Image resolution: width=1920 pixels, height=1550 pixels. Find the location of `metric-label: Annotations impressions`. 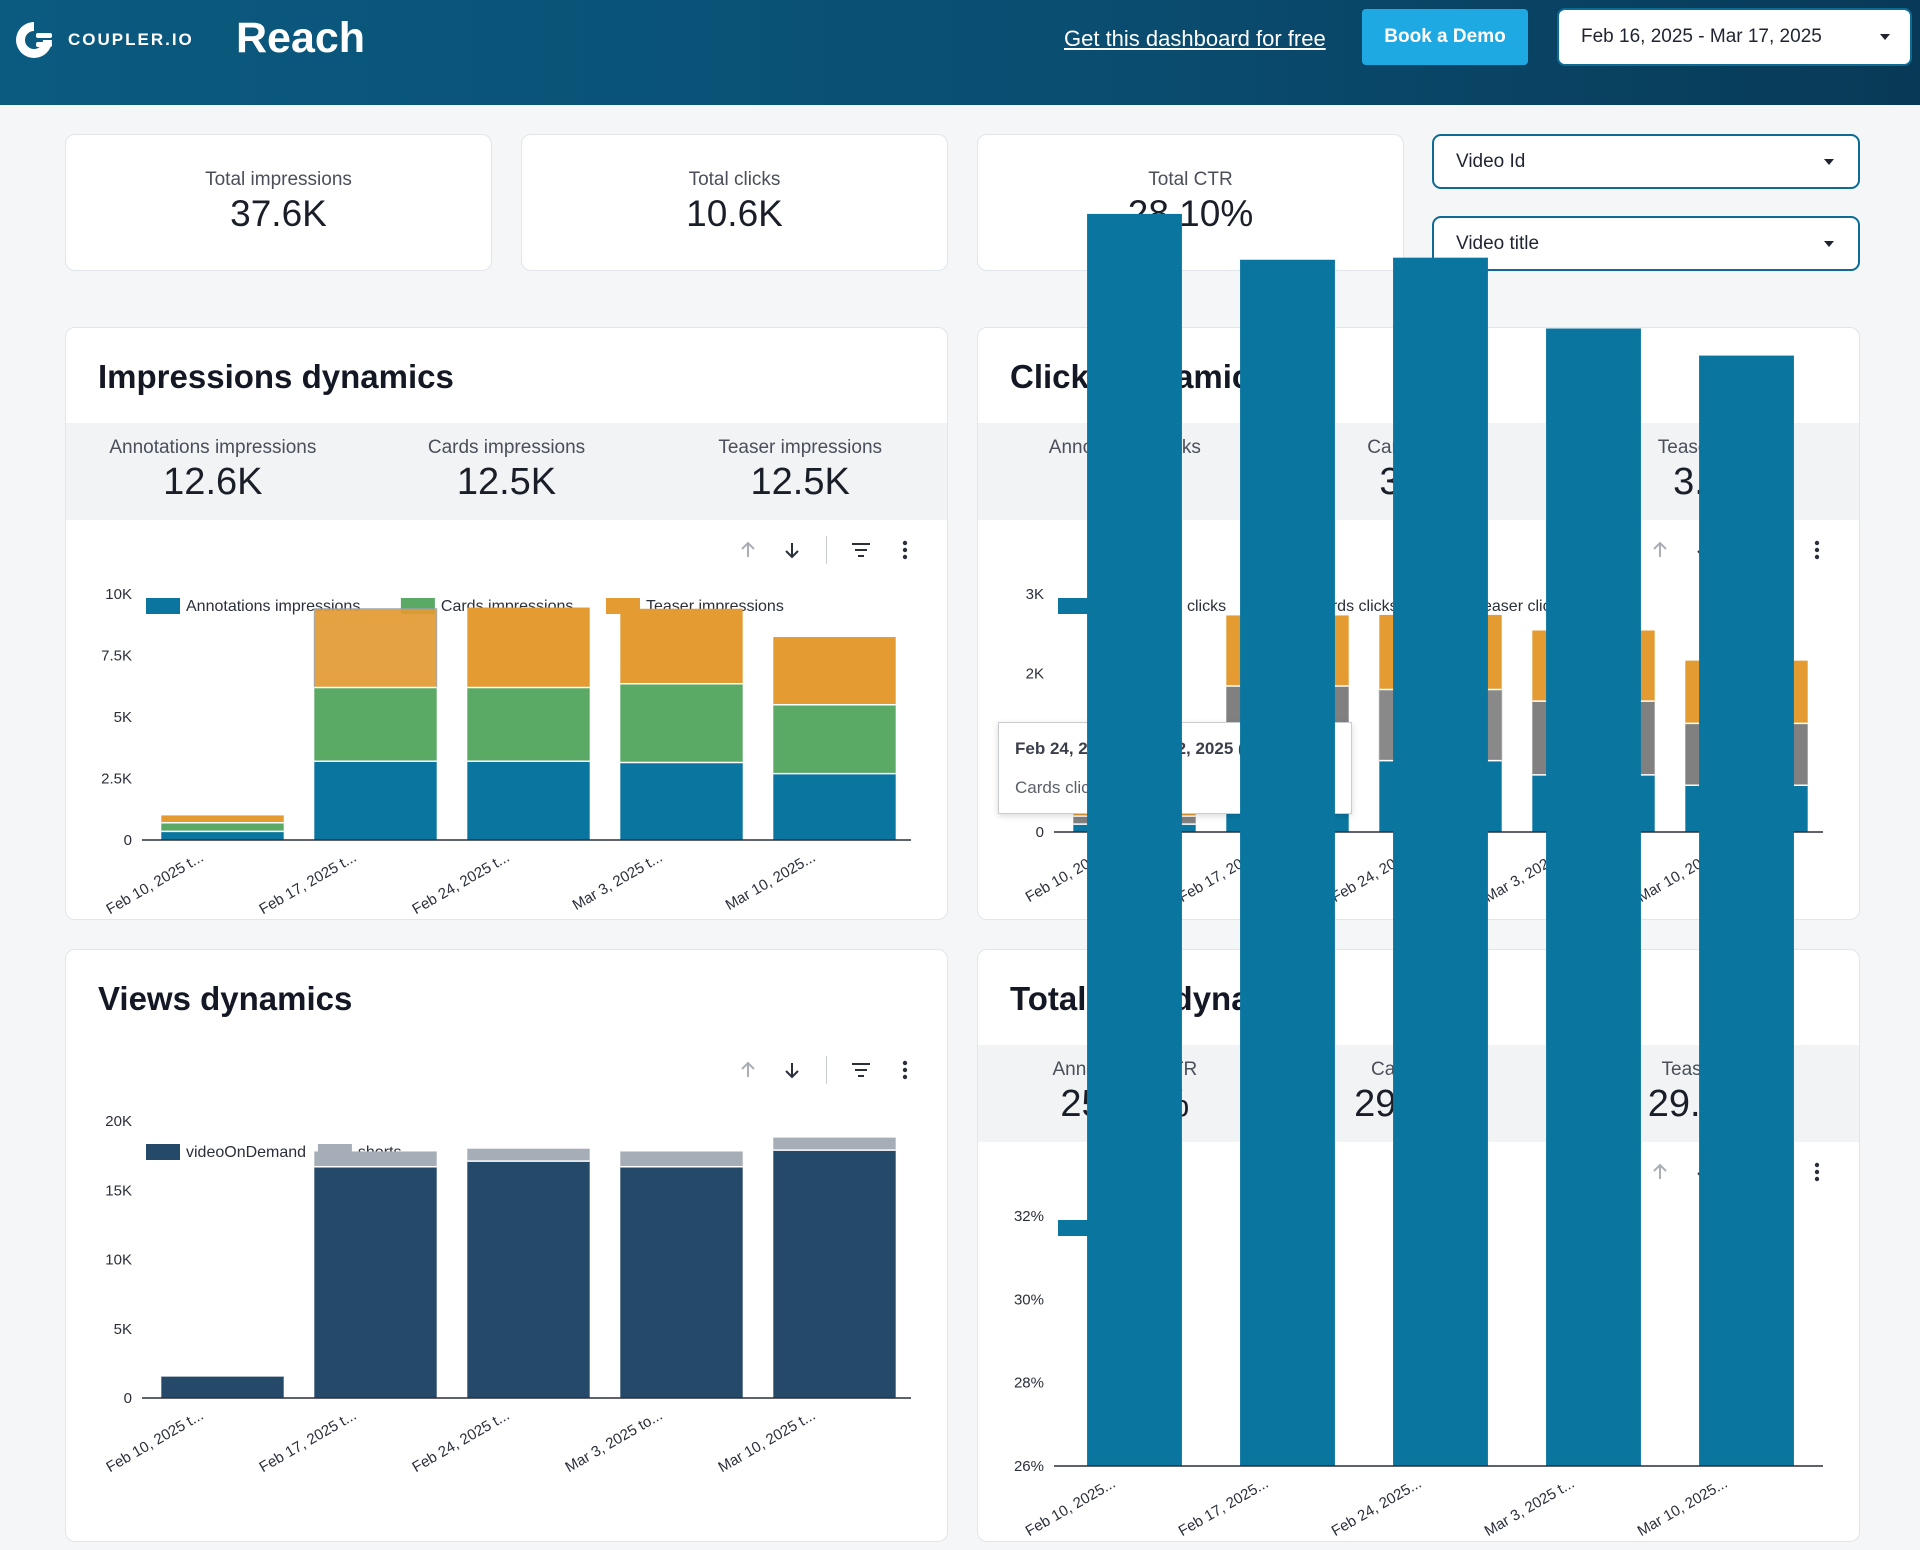

metric-label: Annotations impressions is located at coordinates (213, 447).